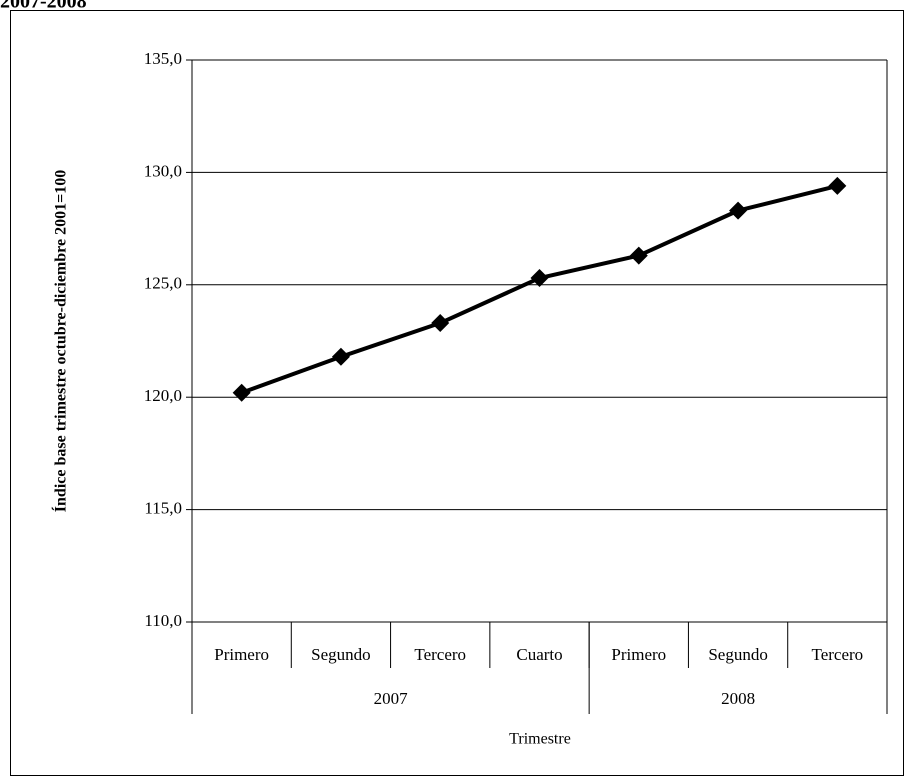  Describe the element at coordinates (539, 654) in the screenshot. I see `x-tick-label: Cuarto` at that location.